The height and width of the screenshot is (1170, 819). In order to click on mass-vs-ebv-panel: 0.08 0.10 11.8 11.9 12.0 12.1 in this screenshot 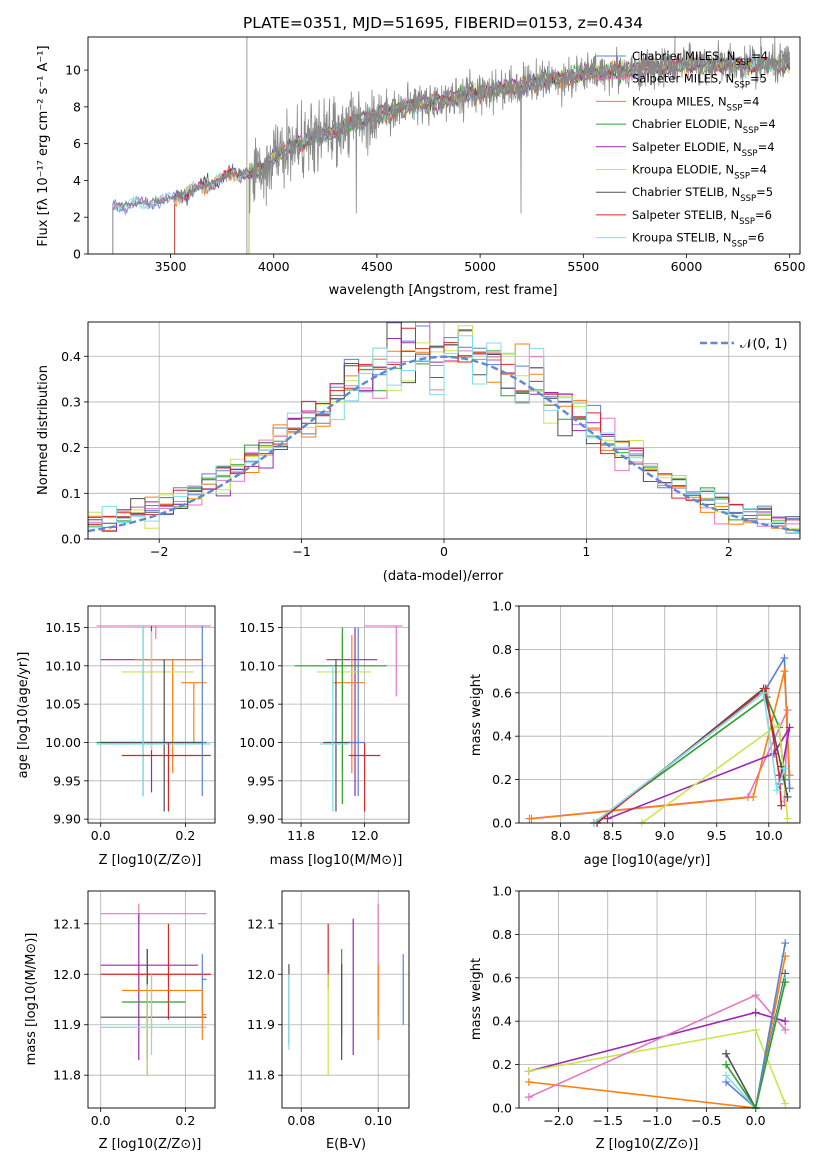, I will do `click(328, 1009)`.